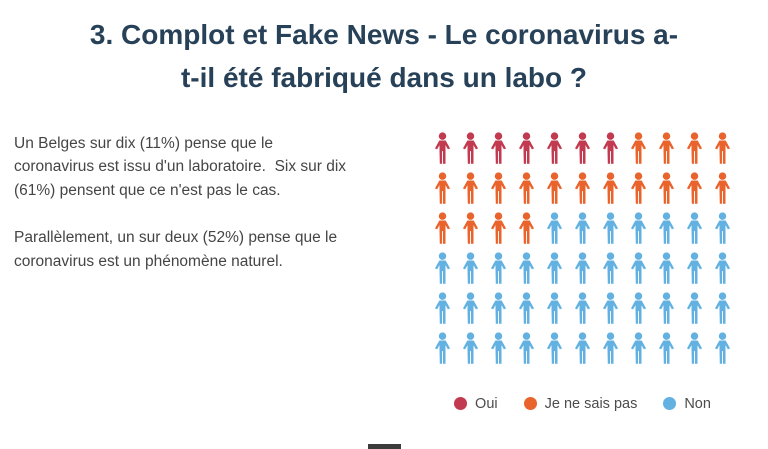 This screenshot has height=449, width=768. Describe the element at coordinates (591, 403) in the screenshot. I see `legend-label: Je ne sais pas` at that location.